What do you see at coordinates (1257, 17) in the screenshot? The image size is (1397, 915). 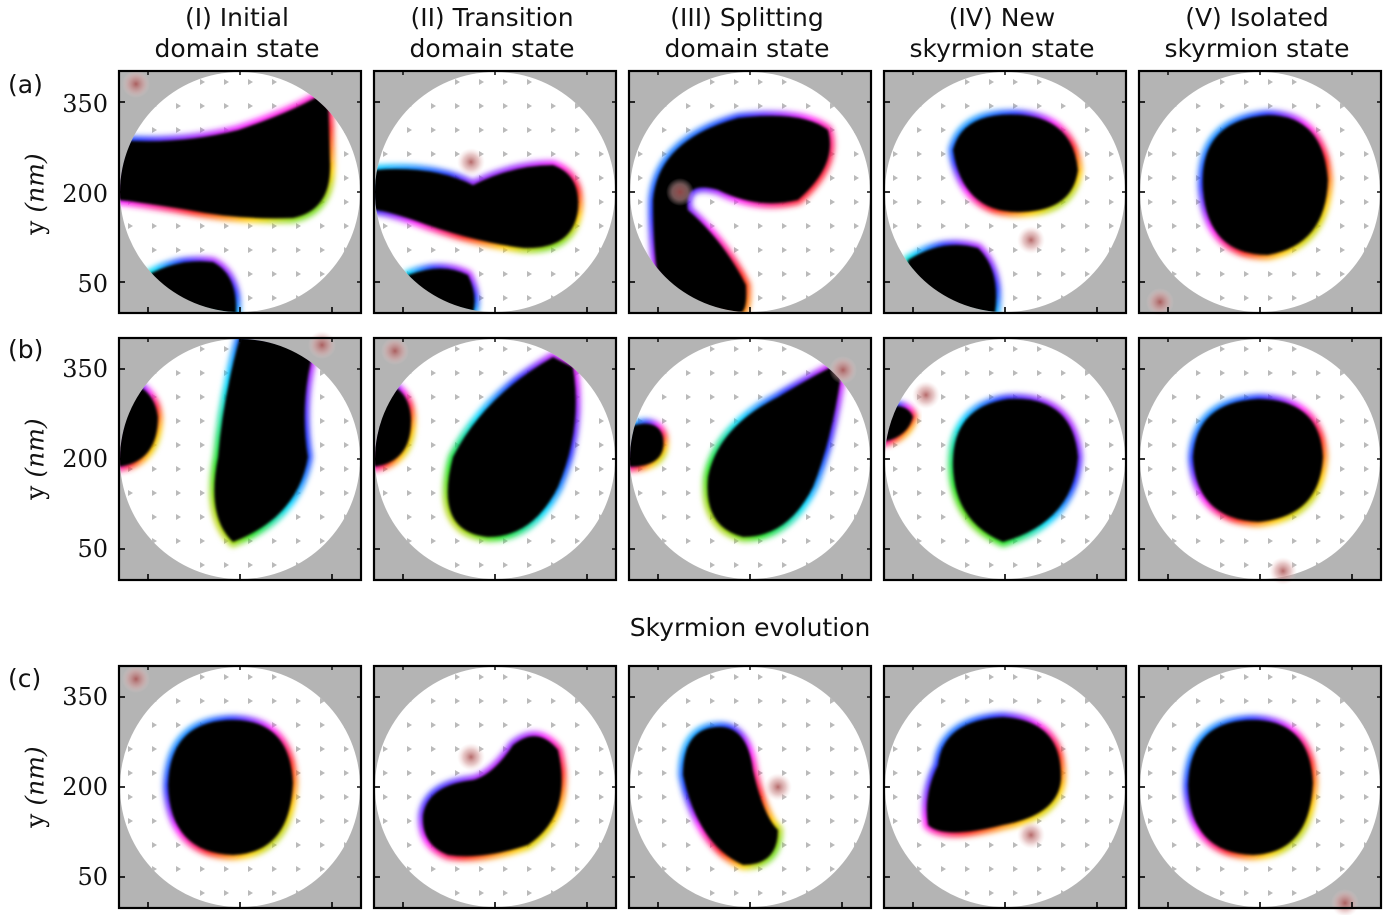 I see `column-title-5-line1: (V) Isolated` at bounding box center [1257, 17].